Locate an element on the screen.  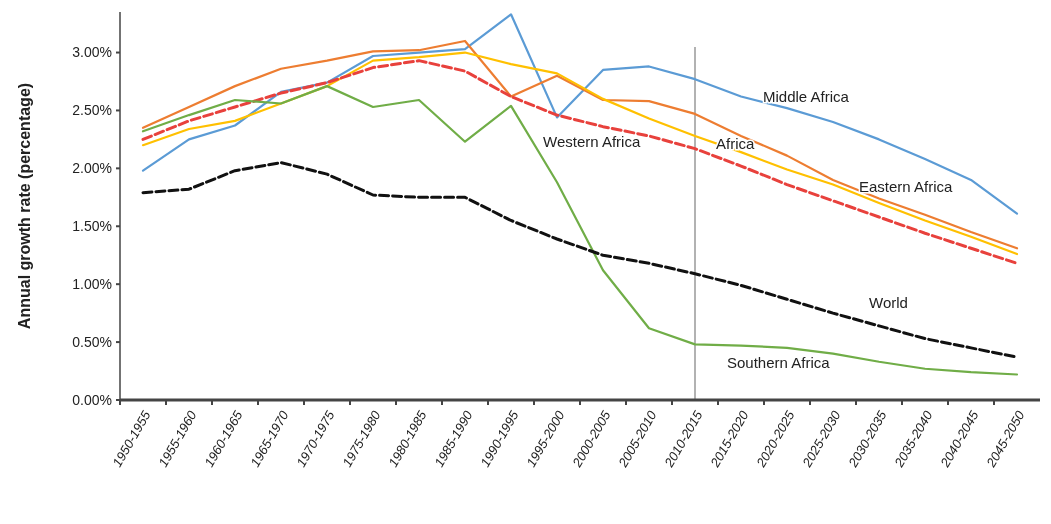
y-tick-label: 0.50% is located at coordinates (92, 341).